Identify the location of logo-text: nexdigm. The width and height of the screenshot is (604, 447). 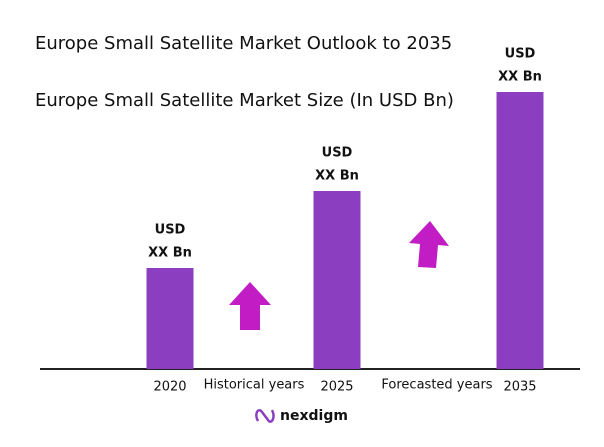
(314, 416).